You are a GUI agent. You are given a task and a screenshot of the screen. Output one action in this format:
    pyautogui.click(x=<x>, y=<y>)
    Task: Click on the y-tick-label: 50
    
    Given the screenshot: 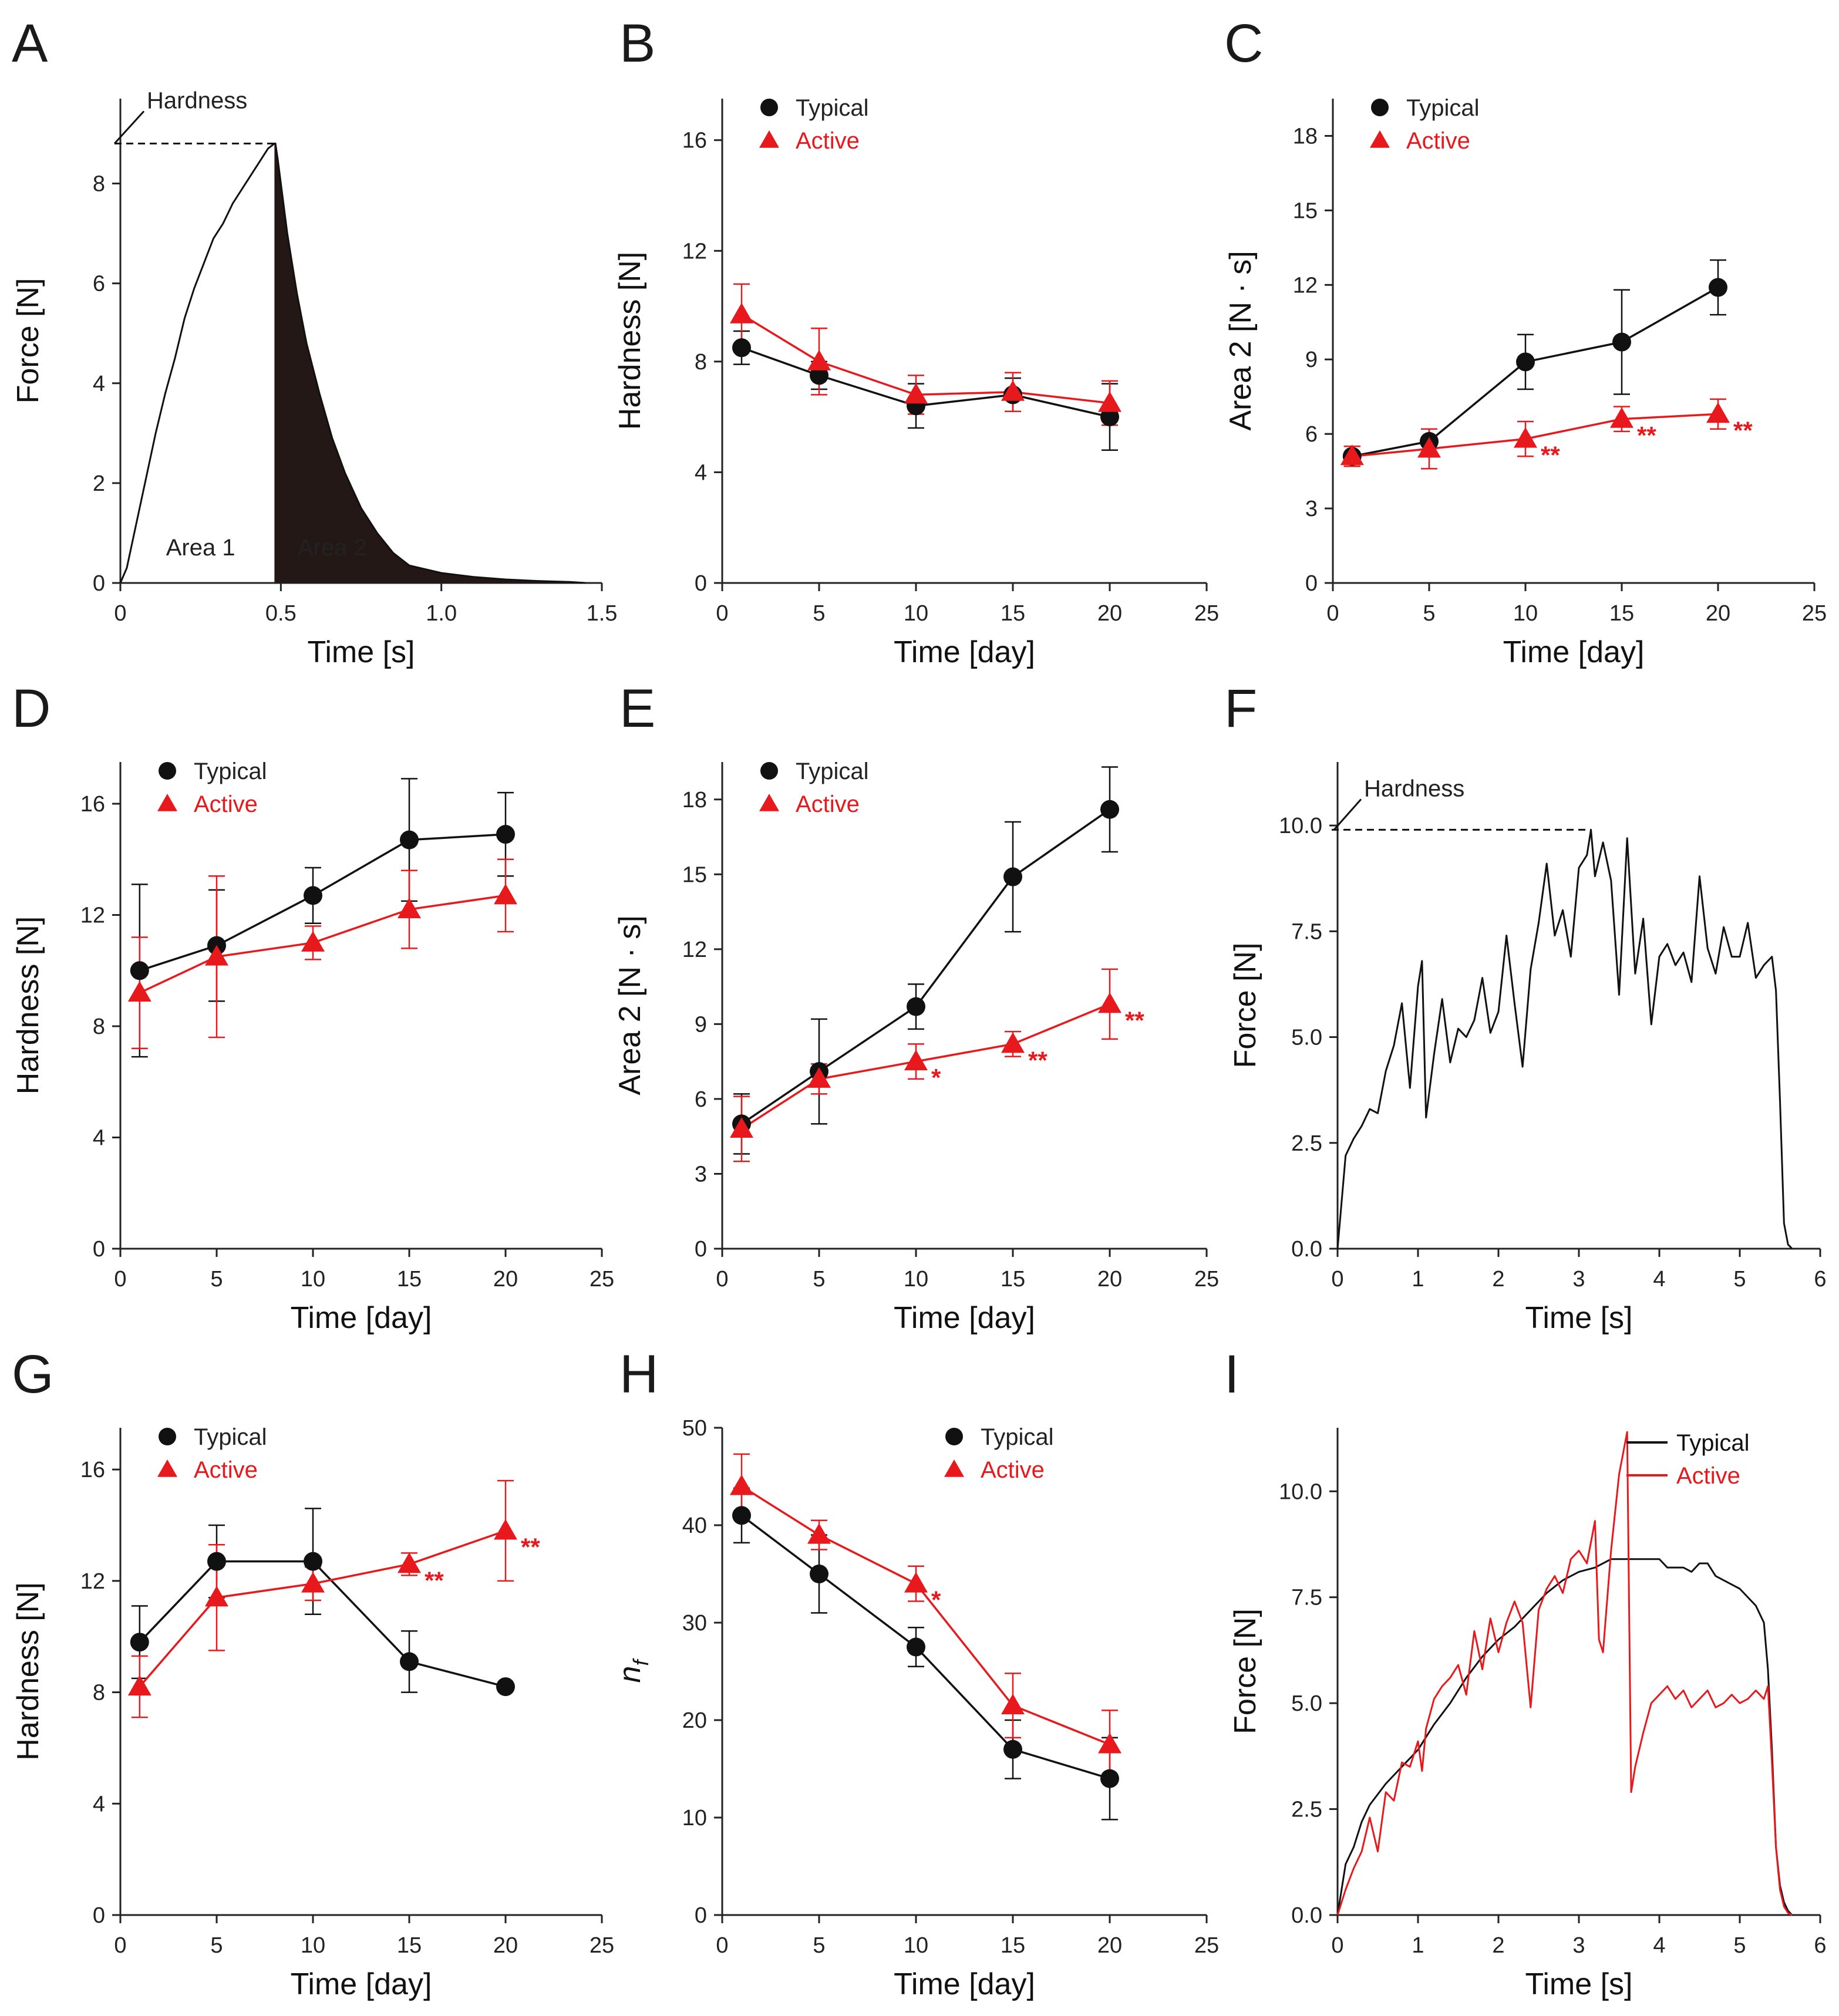 What is the action you would take?
    pyautogui.click(x=694, y=1428)
    